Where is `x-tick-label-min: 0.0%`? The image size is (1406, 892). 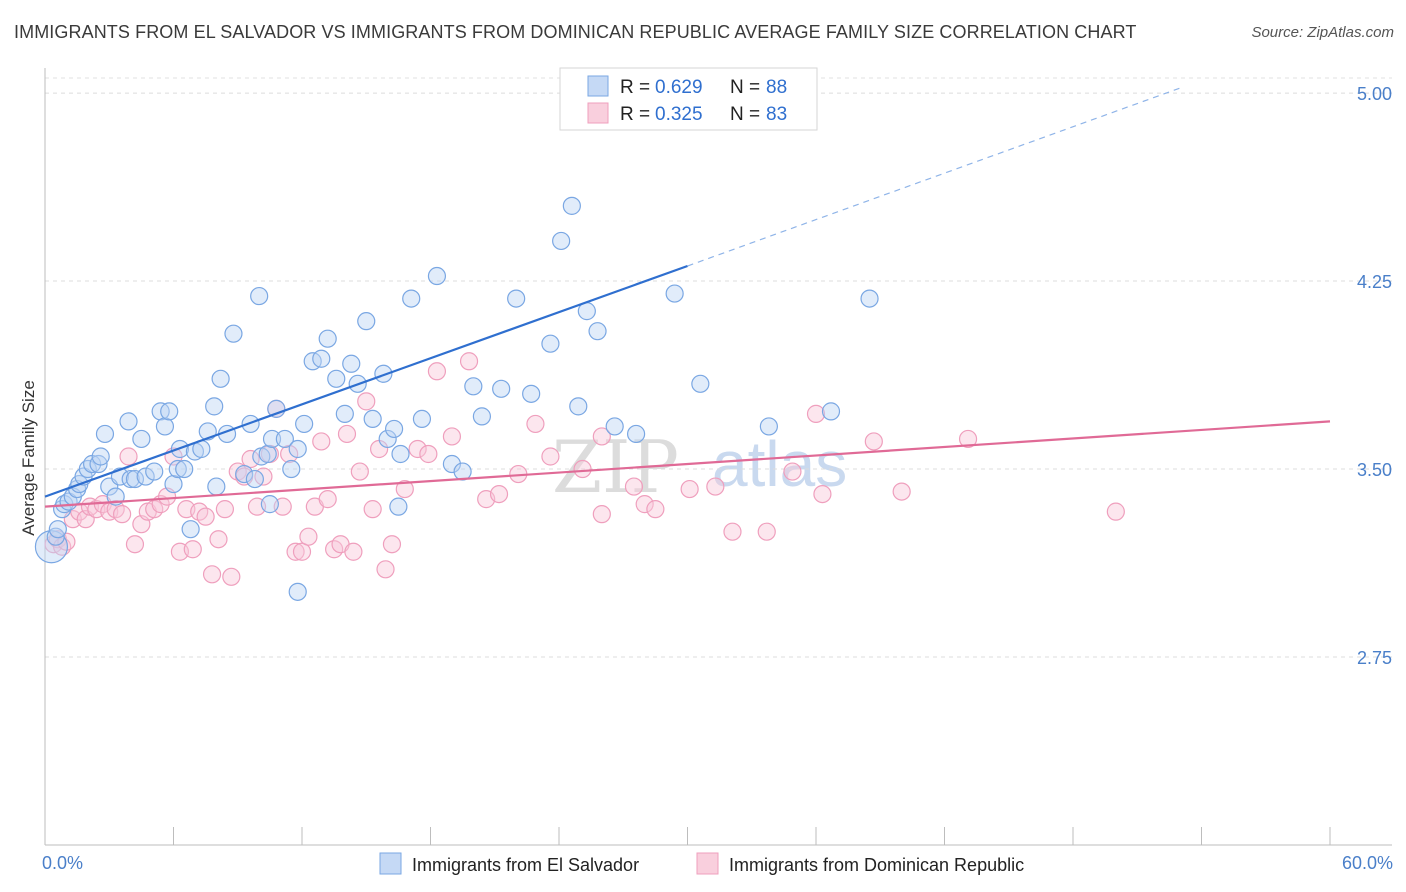 x-tick-label-min: 0.0% is located at coordinates (62, 863).